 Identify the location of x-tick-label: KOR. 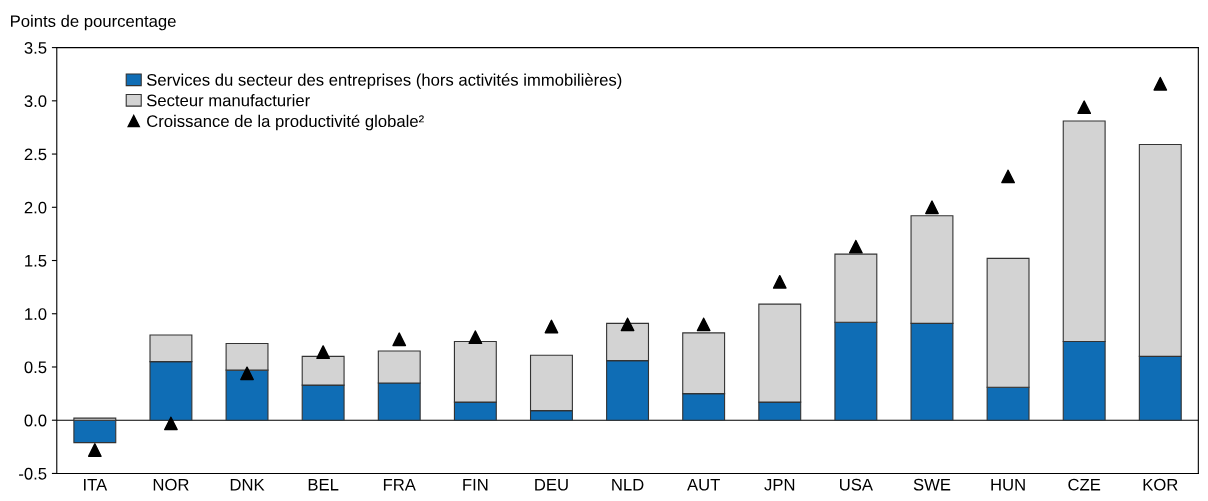
(1160, 484).